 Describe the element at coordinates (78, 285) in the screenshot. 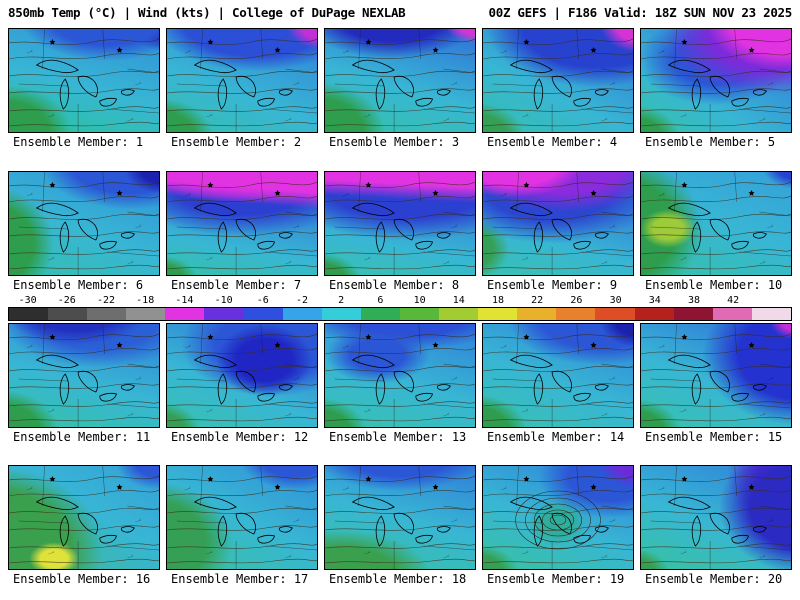

I see `ensemble-member-label: Ensemble Member: 6` at that location.